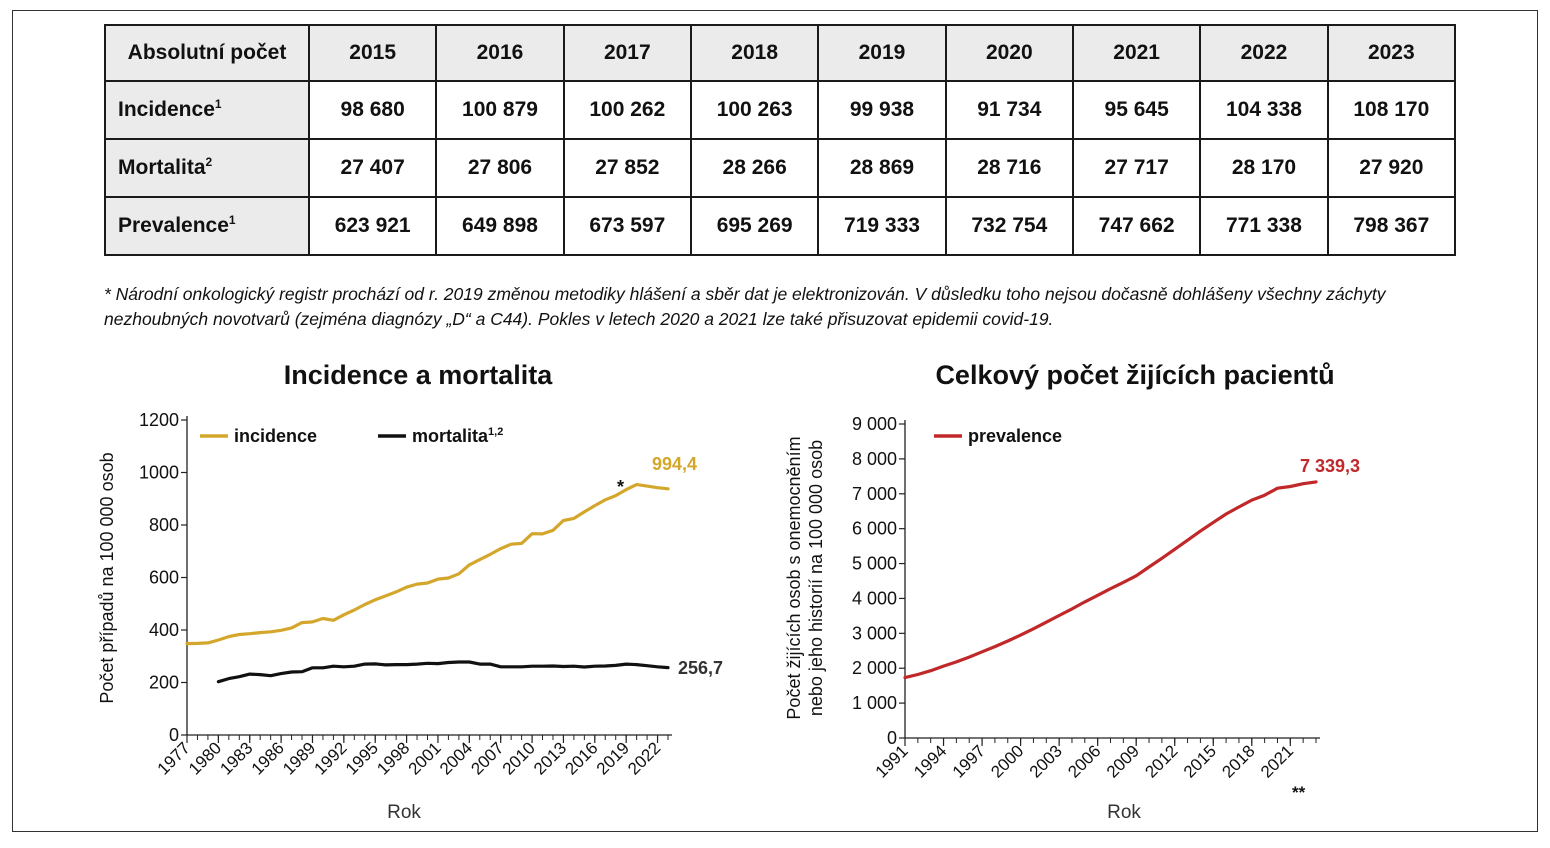 Image resolution: width=1550 pixels, height=848 pixels. Describe the element at coordinates (207, 109) in the screenshot. I see `row-label: Incidence1` at that location.